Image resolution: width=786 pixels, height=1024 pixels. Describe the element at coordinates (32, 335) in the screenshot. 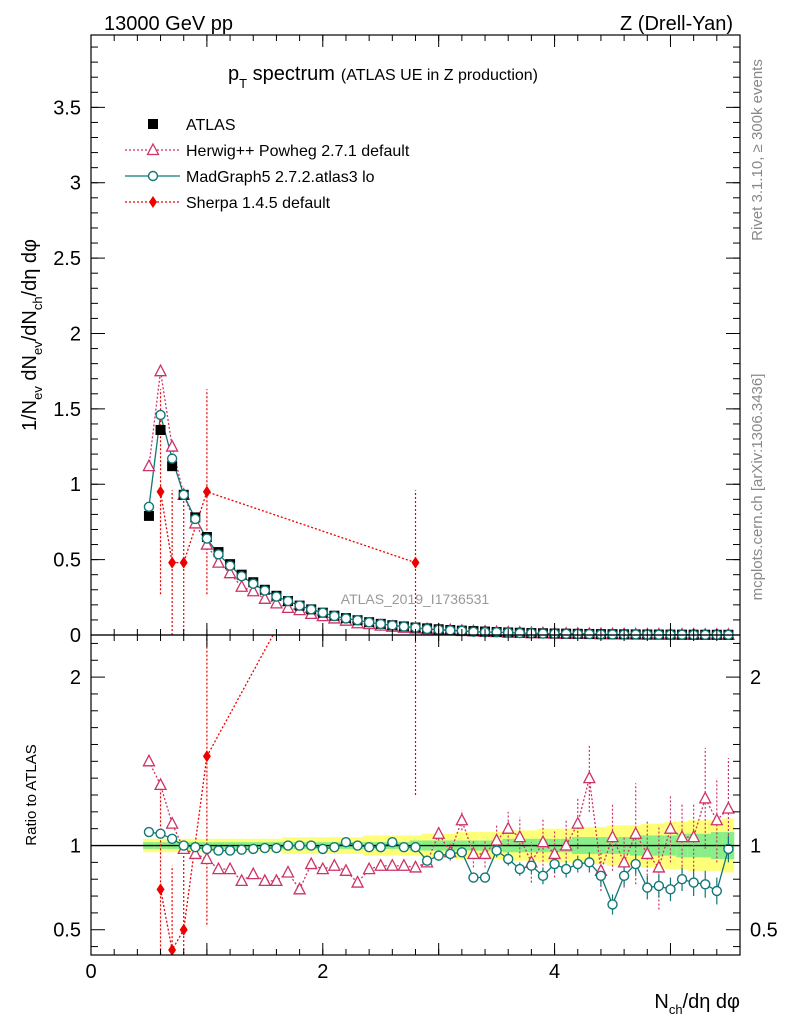

I see `main-ylabel: 1/Nev dNev/dNch/dη dφ` at that location.